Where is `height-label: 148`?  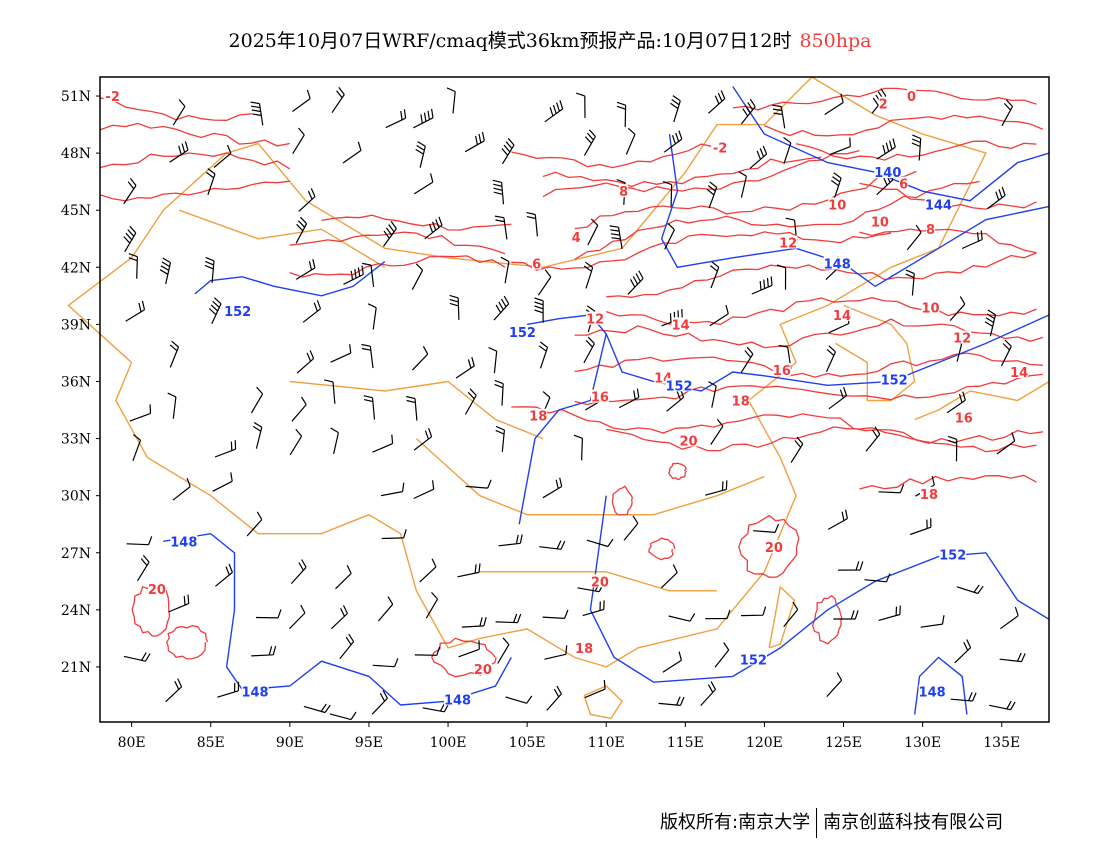 height-label: 148 is located at coordinates (457, 700).